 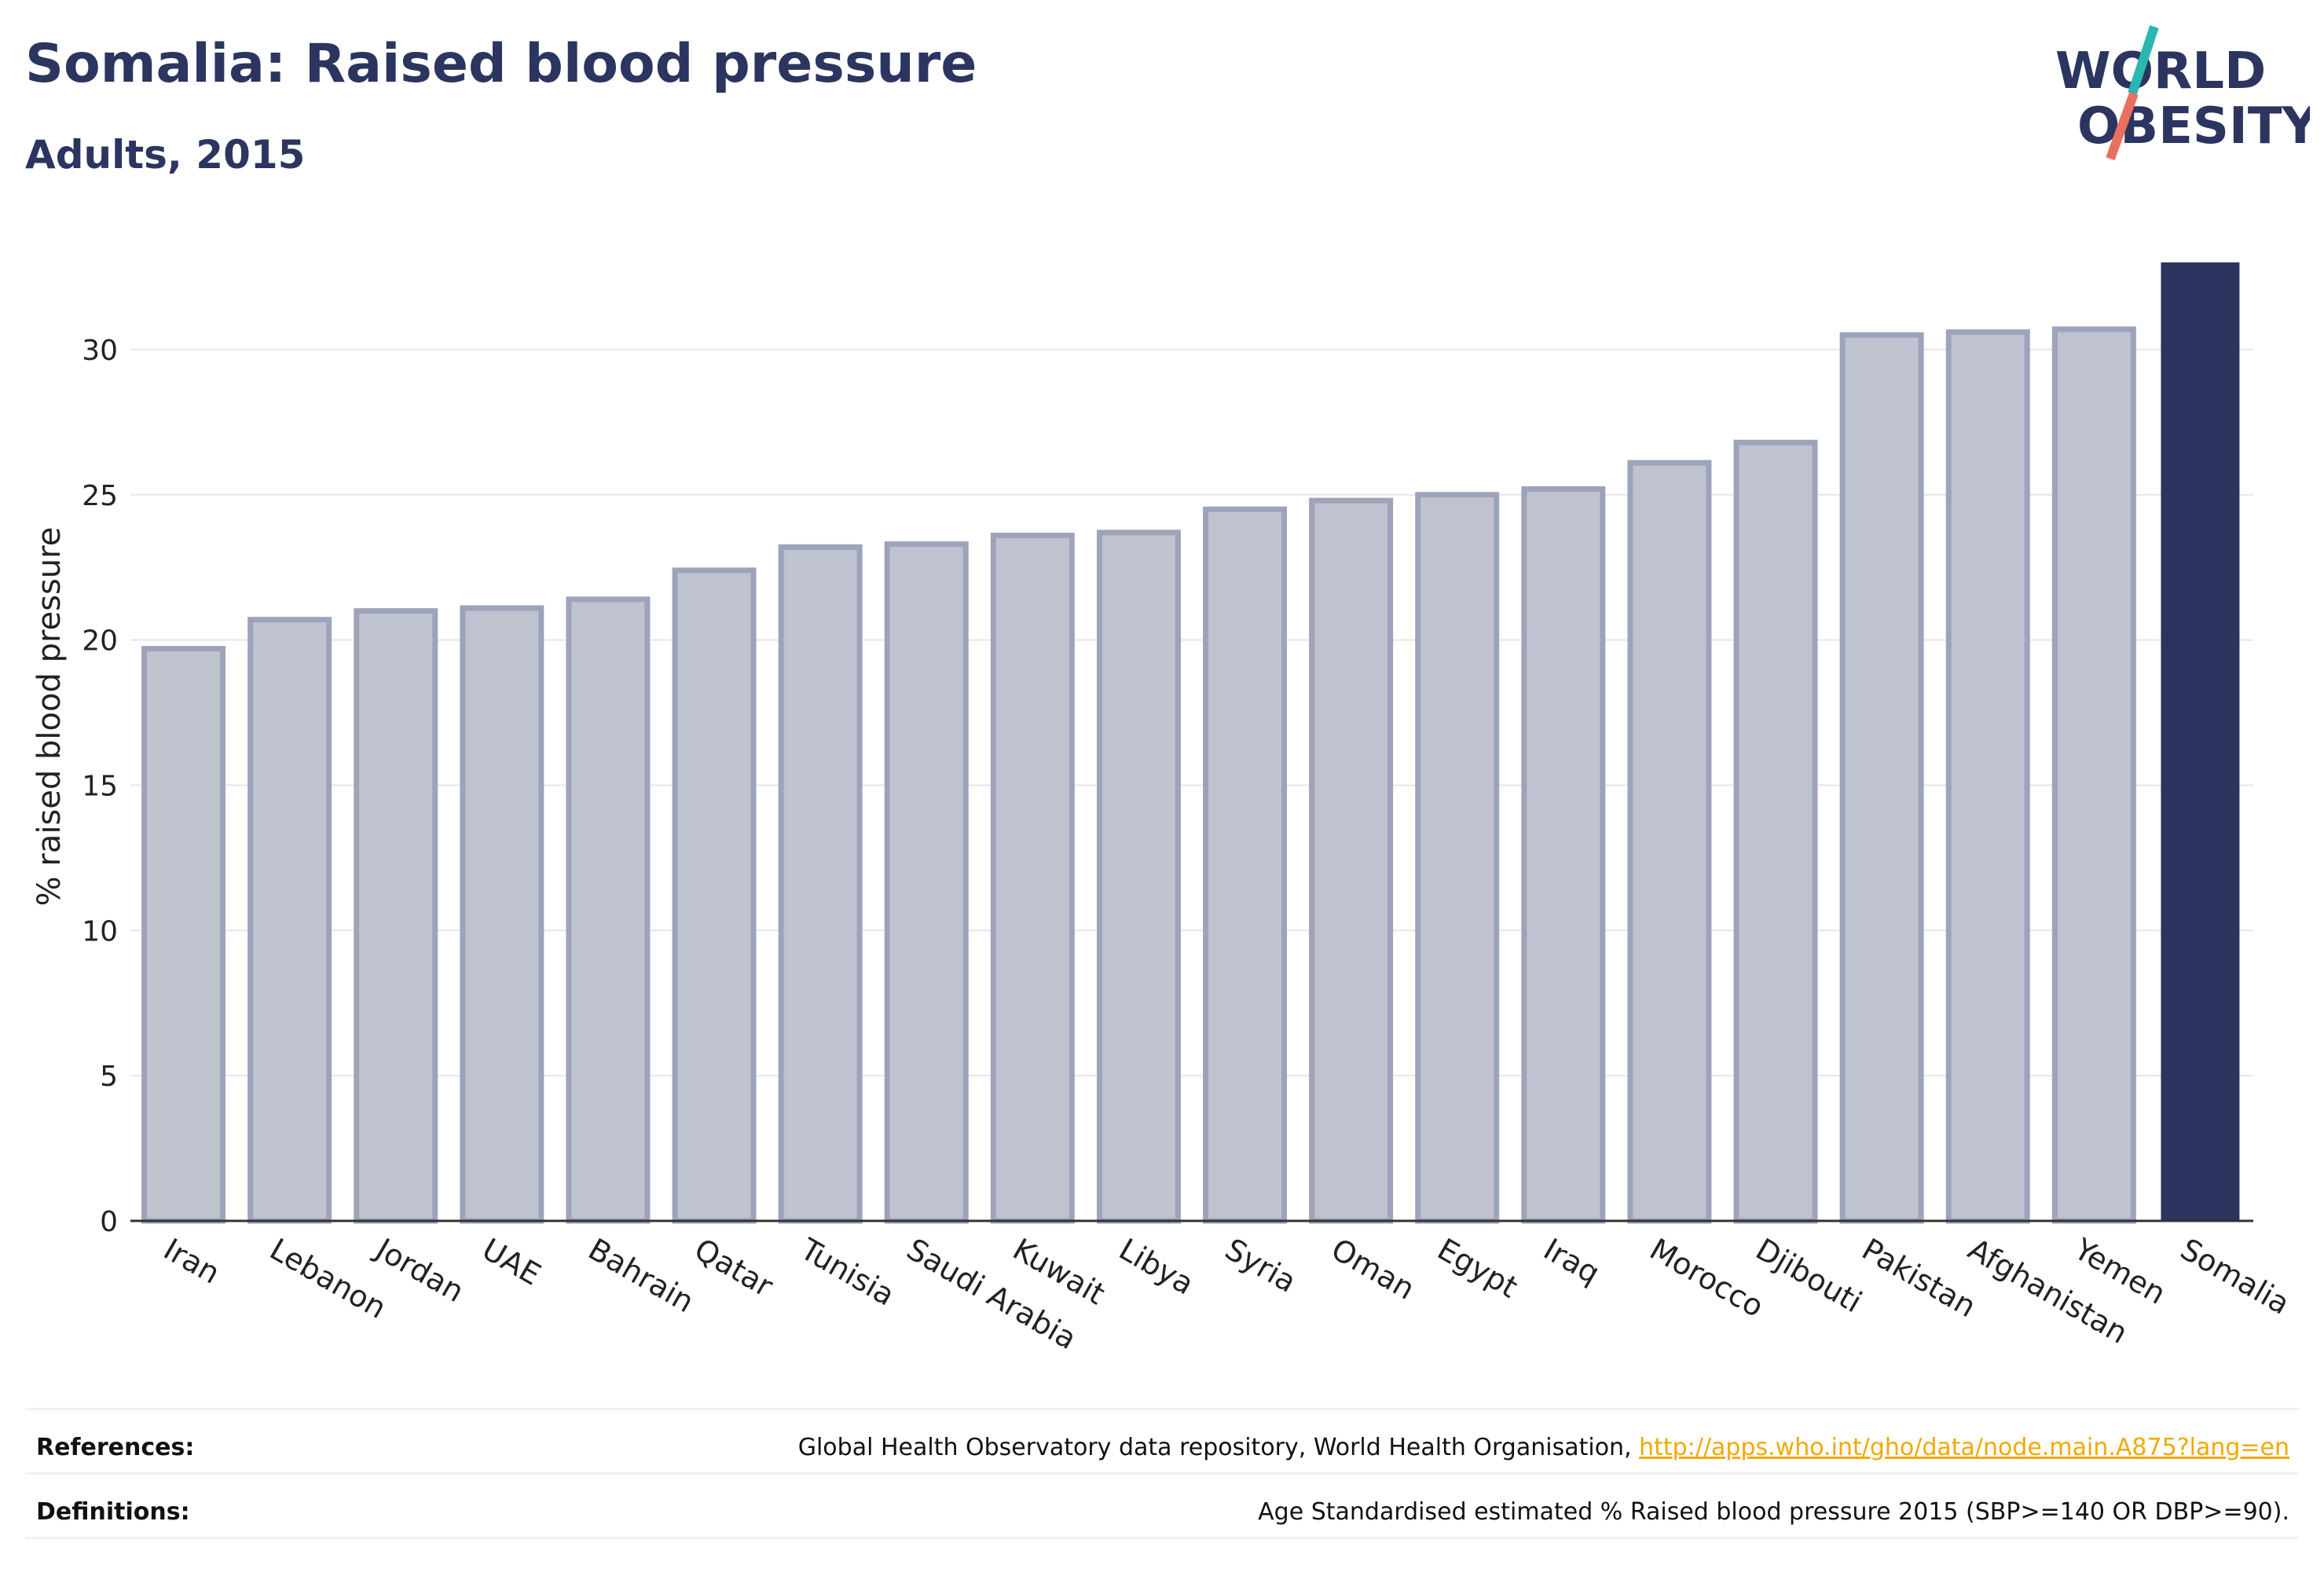 What do you see at coordinates (109, 1077) in the screenshot?
I see `y-tick-label: 5` at bounding box center [109, 1077].